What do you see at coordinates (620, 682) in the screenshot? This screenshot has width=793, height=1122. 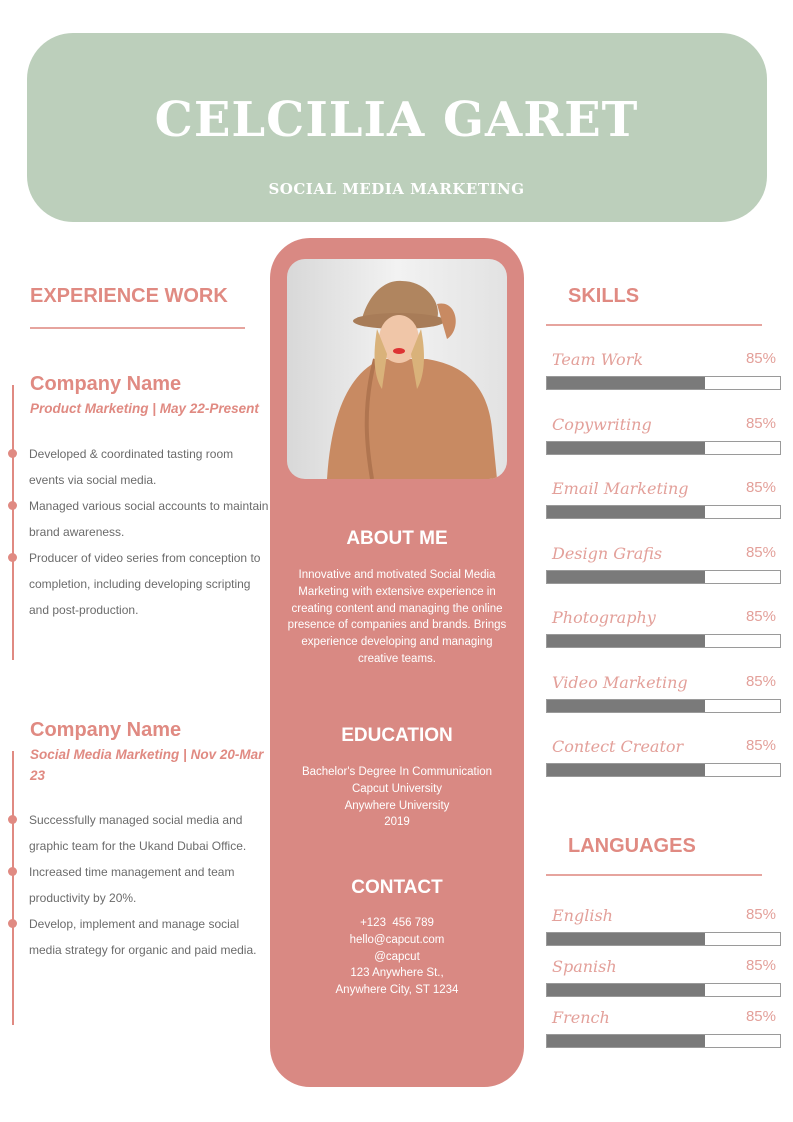 I see `skill-label: Video Marketing` at bounding box center [620, 682].